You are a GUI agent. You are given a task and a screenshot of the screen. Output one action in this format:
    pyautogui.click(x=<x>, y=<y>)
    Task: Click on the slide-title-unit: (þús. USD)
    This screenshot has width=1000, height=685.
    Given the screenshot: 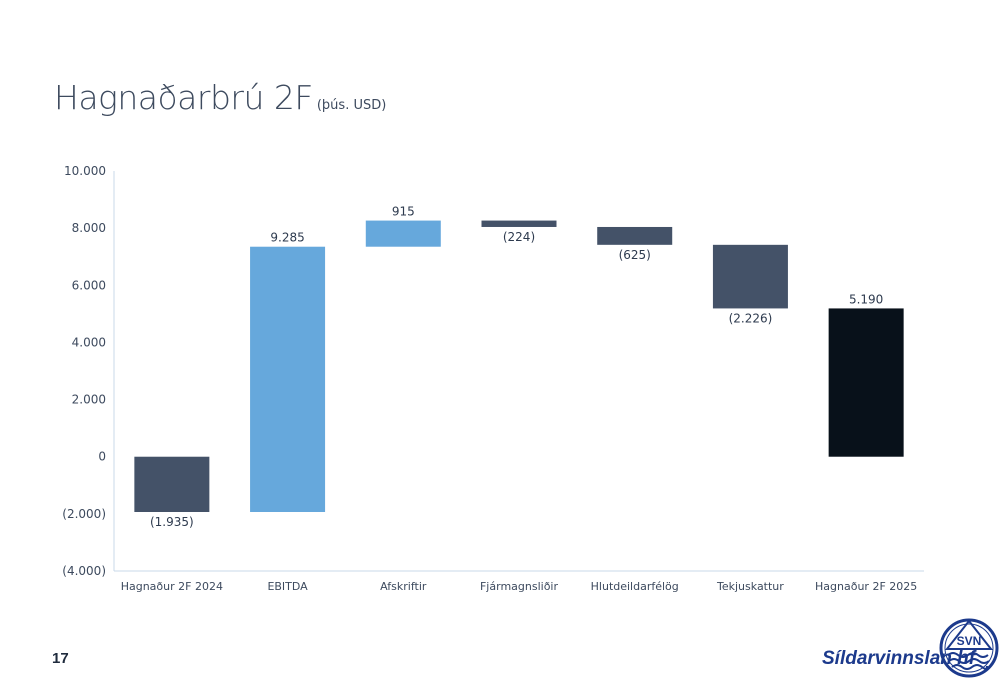 What is the action you would take?
    pyautogui.click(x=351, y=105)
    